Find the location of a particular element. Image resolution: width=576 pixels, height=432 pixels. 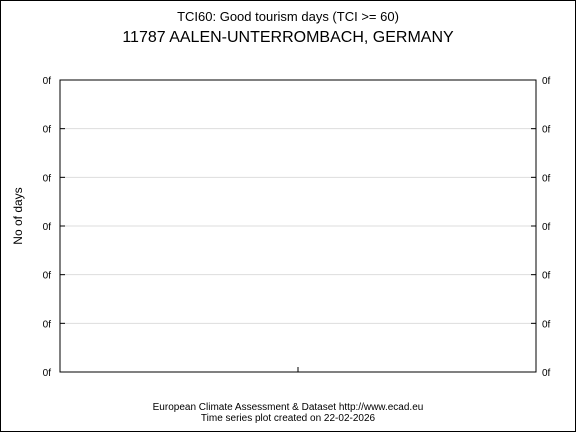

left-tick-labels: 0f 0f 0f 0f 0f 0f 0f is located at coordinates (47, 227).